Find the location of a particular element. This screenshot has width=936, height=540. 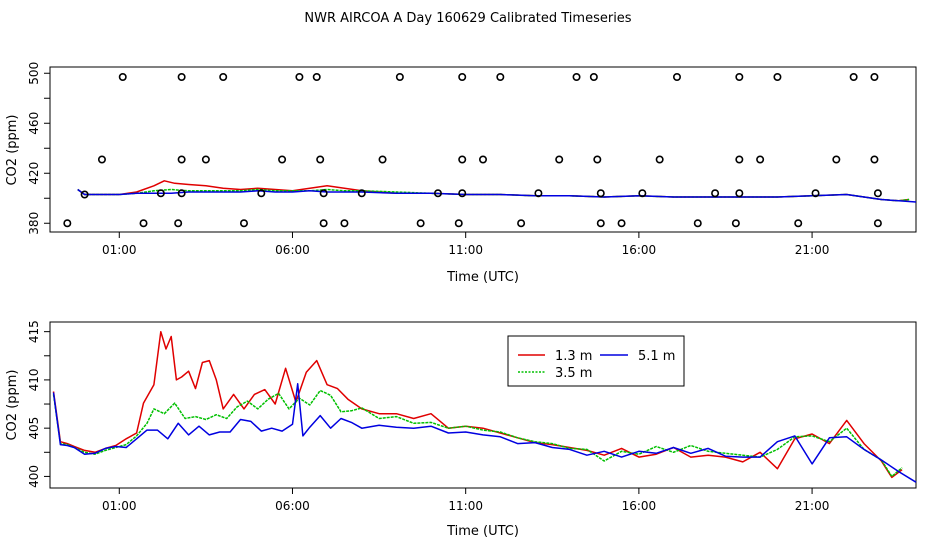

bottom-y-tick-label: 405 is located at coordinates (34, 428).